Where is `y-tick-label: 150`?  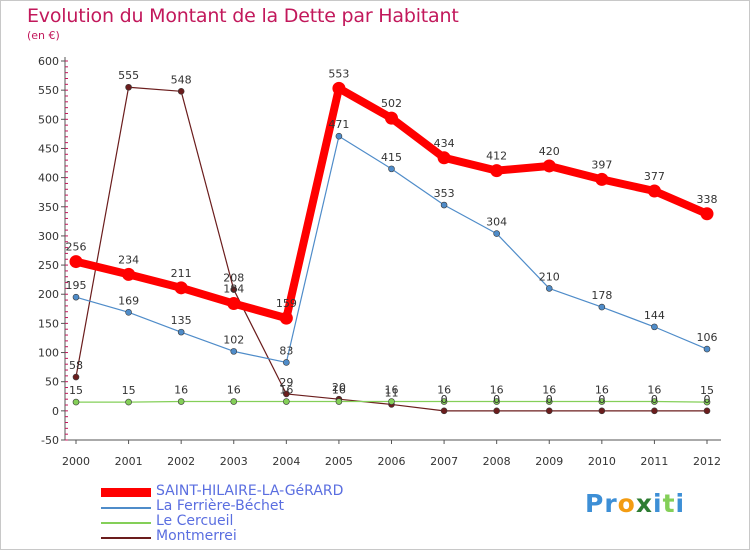
y-tick-label: 150 is located at coordinates (48, 323).